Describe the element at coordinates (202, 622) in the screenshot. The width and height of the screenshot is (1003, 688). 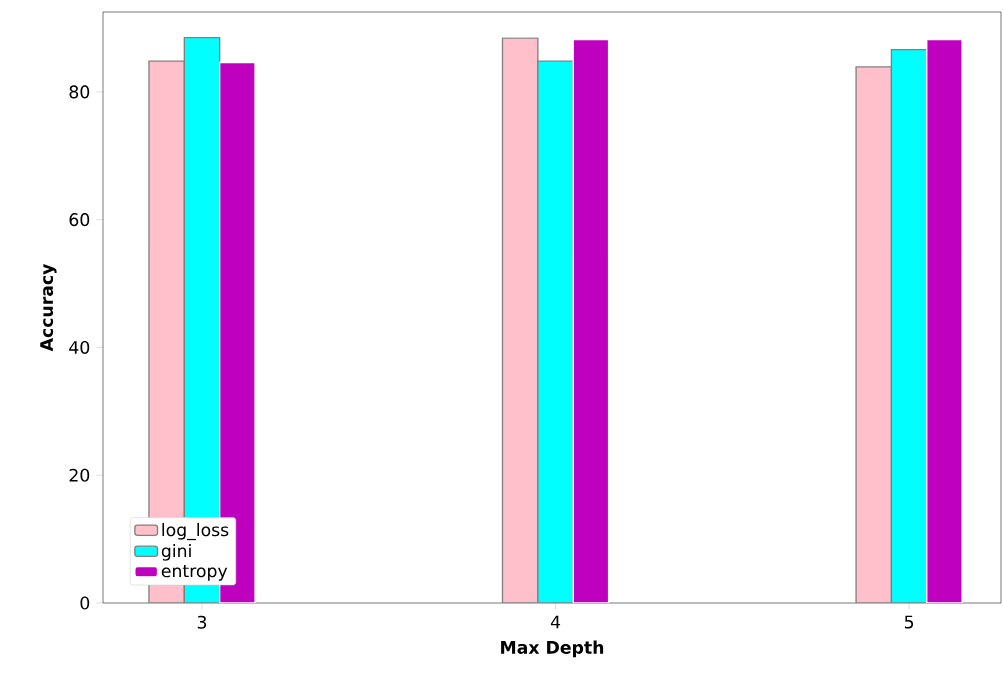
I see `x-tick-label: 3` at that location.